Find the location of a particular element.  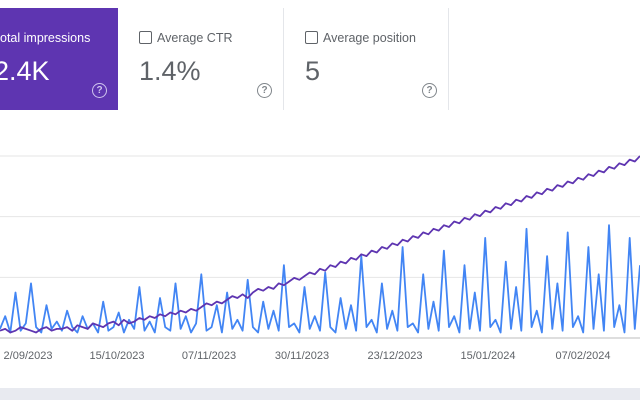

x-tick-label: 30/11/2023 is located at coordinates (302, 356).